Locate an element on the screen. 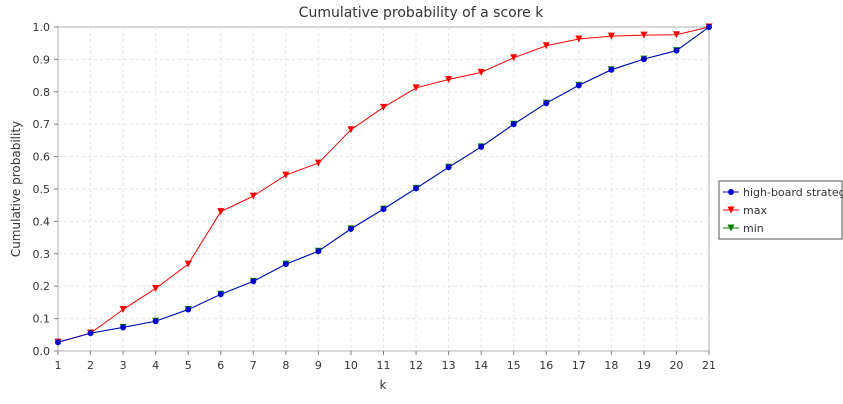  x-tick-label: 4 is located at coordinates (155, 365).